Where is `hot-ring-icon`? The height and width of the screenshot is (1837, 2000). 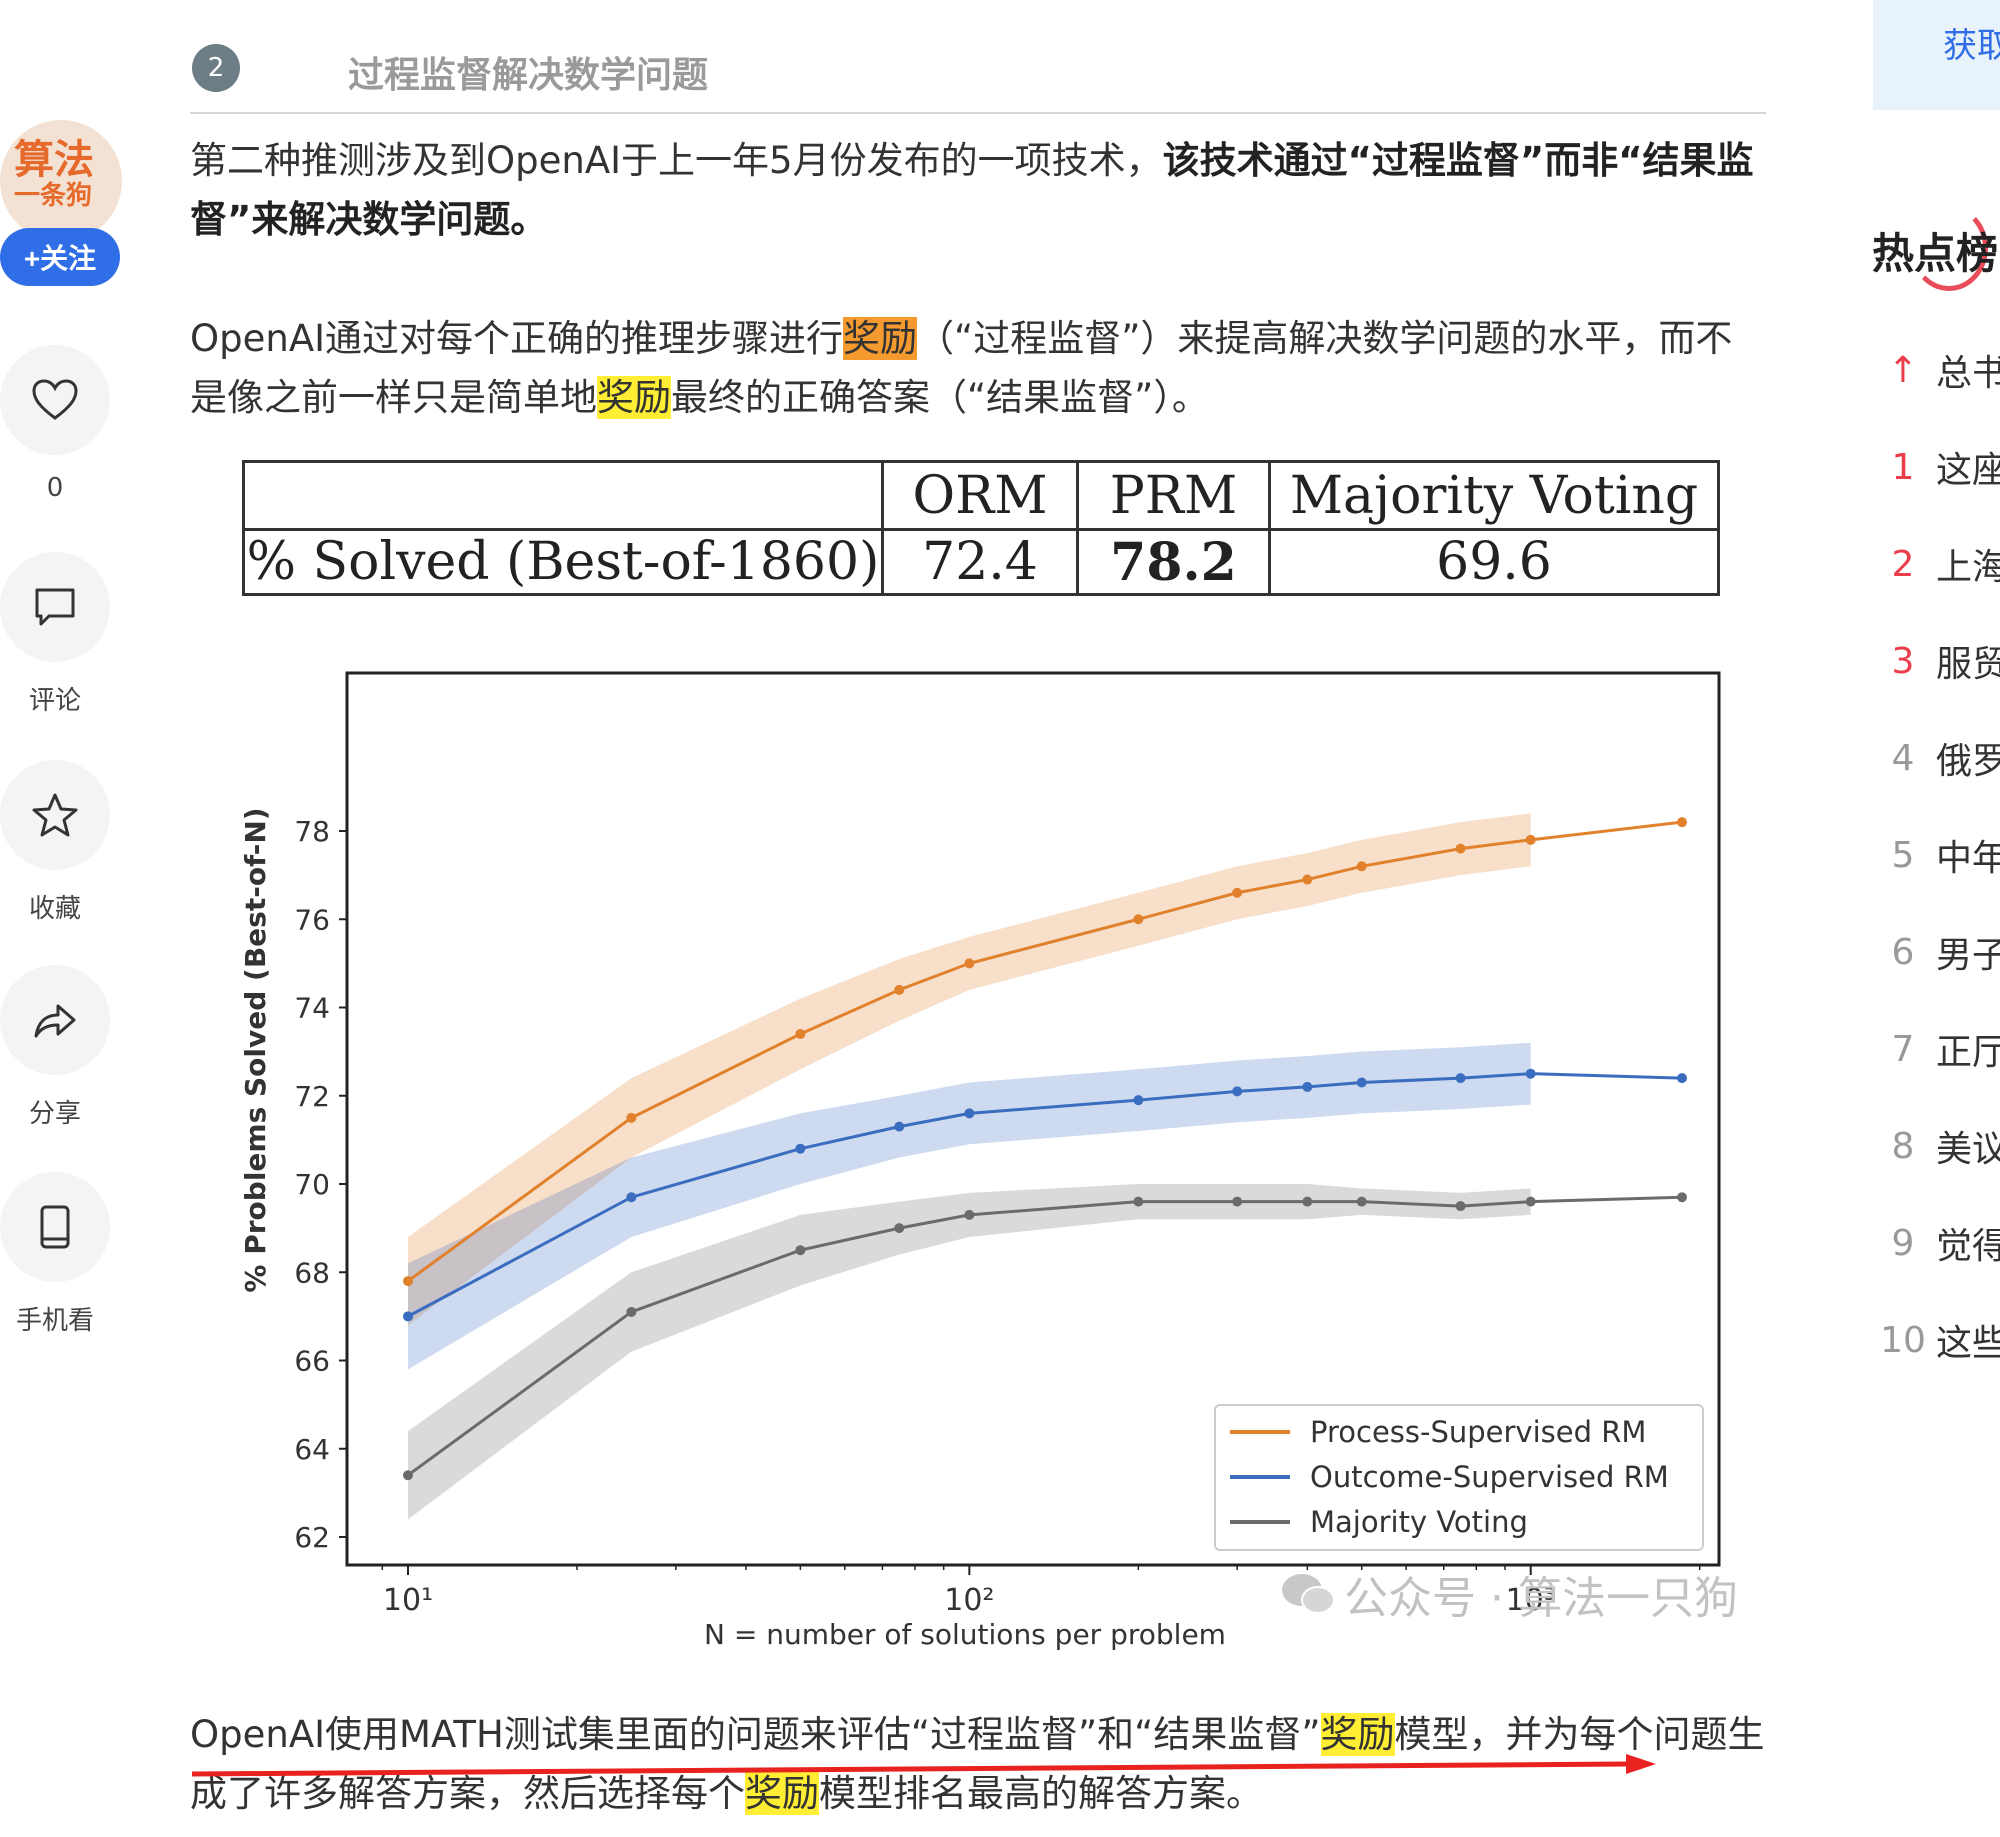
hot-ring-icon is located at coordinates (1949, 248).